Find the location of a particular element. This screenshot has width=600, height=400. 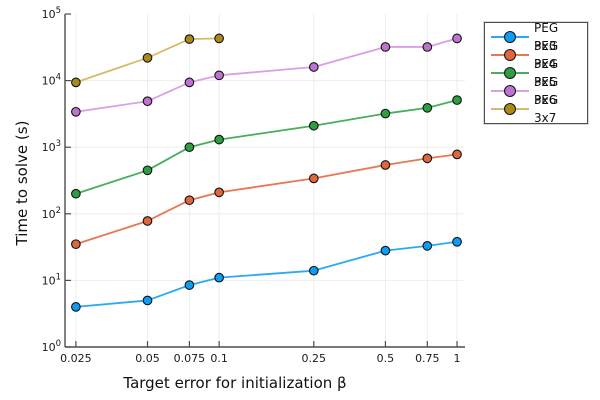

legend: PEG 3x3 PEG 3x4 PEG 3x5 PEG 3x6 PEG 3x7 is located at coordinates (536, 73).